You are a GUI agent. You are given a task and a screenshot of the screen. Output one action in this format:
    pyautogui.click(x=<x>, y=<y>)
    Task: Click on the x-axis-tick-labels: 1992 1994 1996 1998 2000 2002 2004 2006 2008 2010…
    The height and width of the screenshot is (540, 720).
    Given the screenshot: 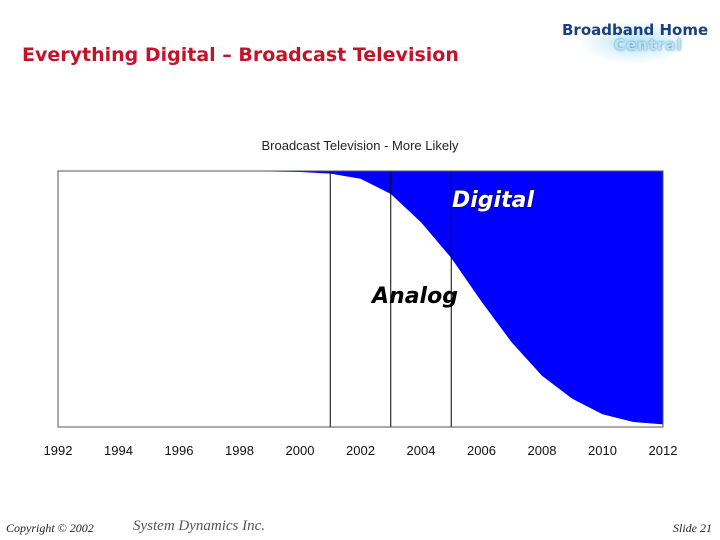 What is the action you would take?
    pyautogui.click(x=361, y=450)
    